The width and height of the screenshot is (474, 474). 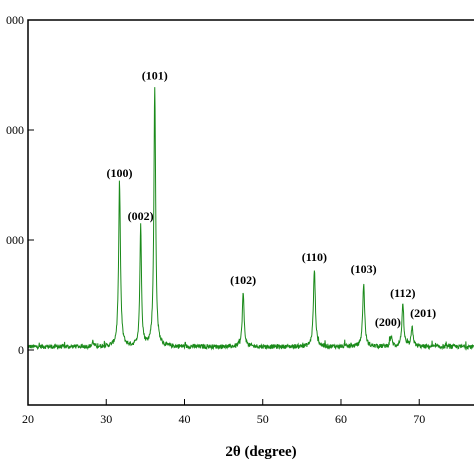 What do you see at coordinates (155, 75) in the screenshot?
I see `peak-label: (101)` at bounding box center [155, 75].